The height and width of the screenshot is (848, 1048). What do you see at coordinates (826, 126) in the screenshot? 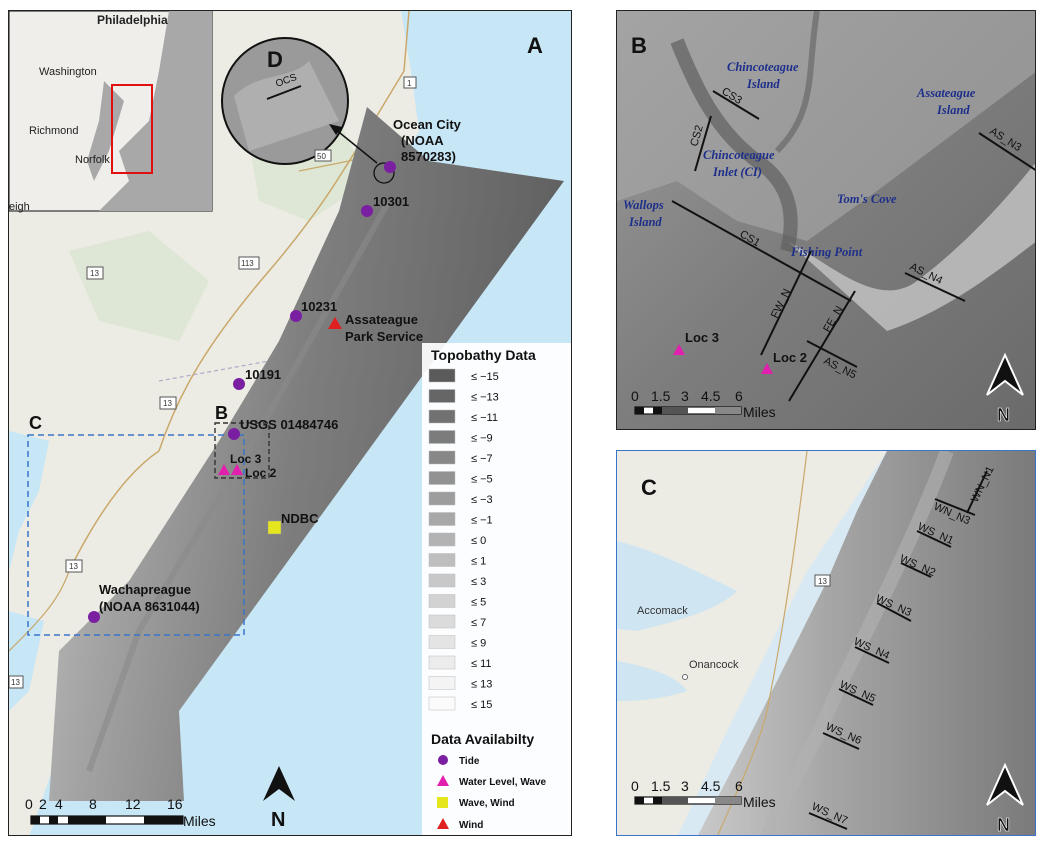
I see `upland` at bounding box center [826, 126].